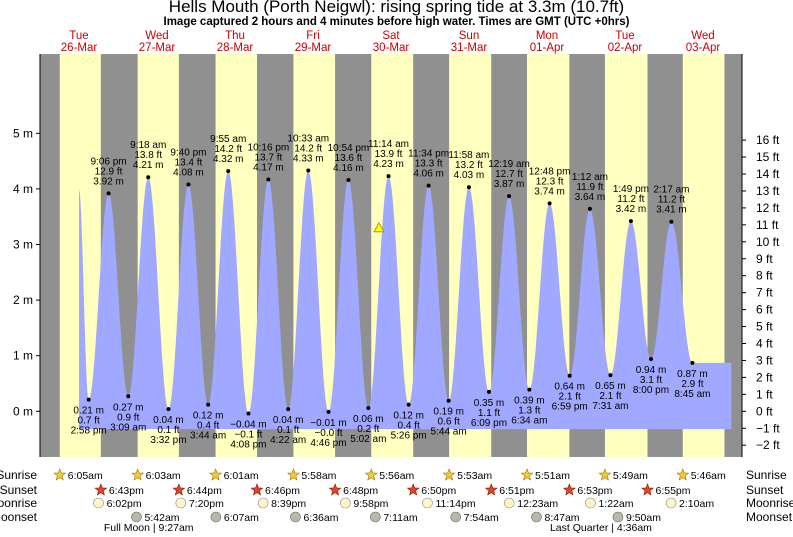 The width and height of the screenshot is (793, 537). Describe the element at coordinates (268, 157) in the screenshot. I see `high-feet-label: 13.7 ft` at that location.